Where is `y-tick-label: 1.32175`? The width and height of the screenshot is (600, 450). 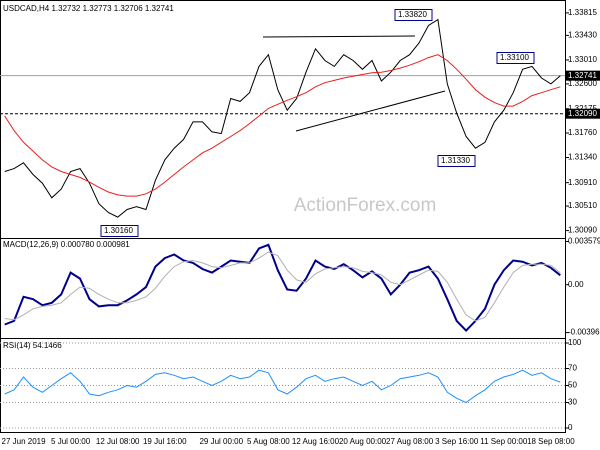 y-tick-label: 1.32175 is located at coordinates (582, 108).